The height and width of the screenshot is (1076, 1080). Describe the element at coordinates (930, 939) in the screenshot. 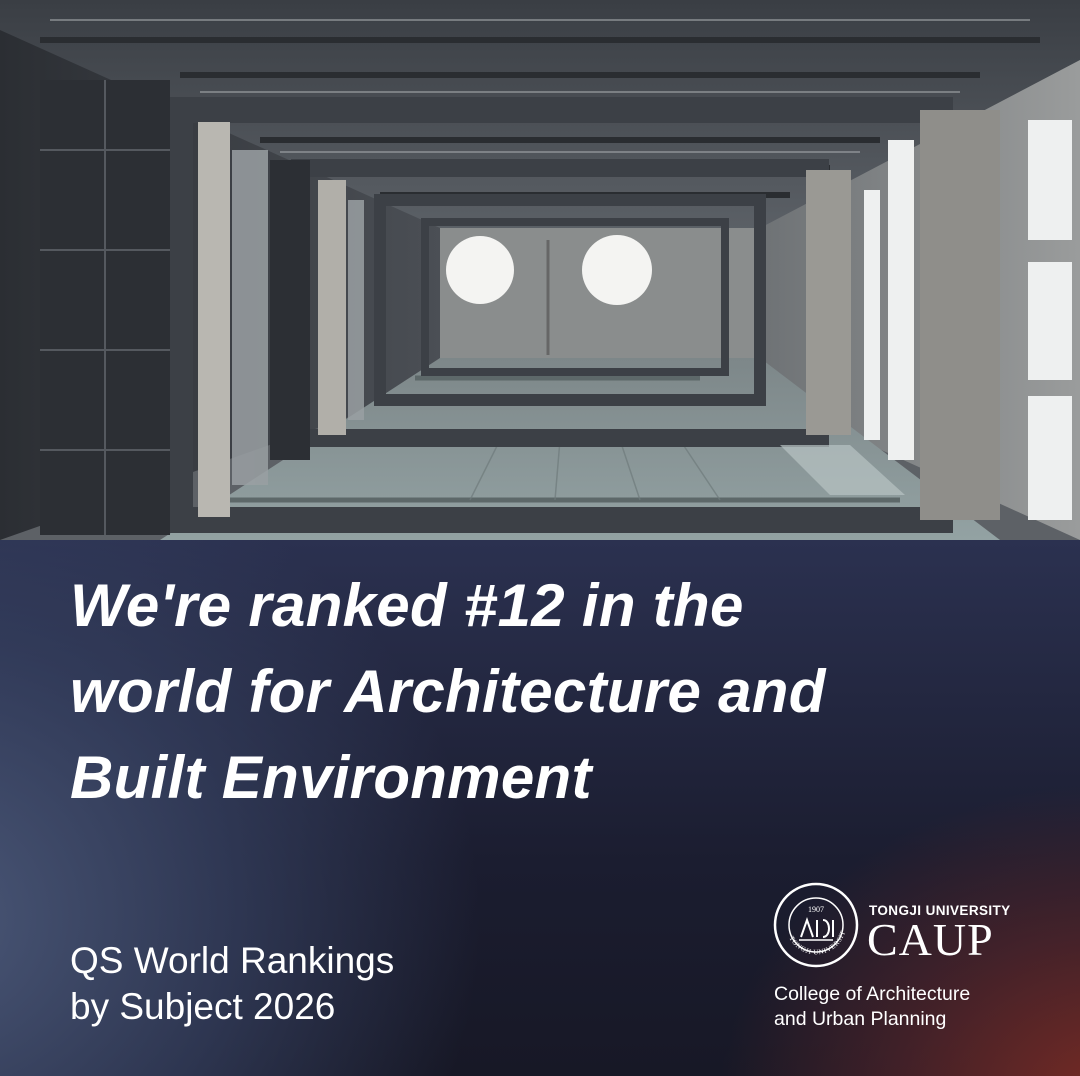

I see `college-acronym: CAUP` at that location.